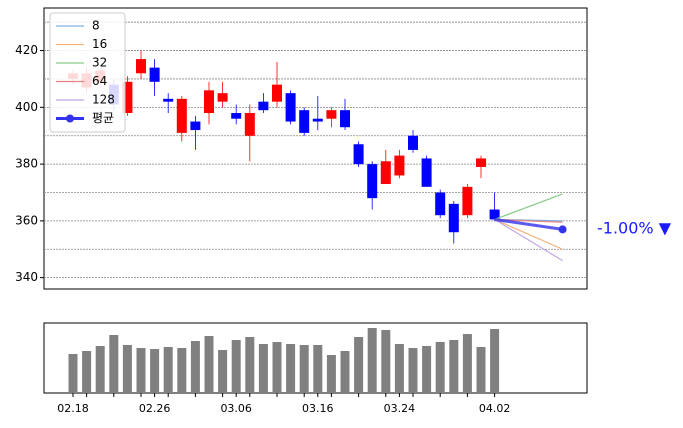 The height and width of the screenshot is (428, 683). I want to click on x-tick-label: 02.18, so click(73, 408).